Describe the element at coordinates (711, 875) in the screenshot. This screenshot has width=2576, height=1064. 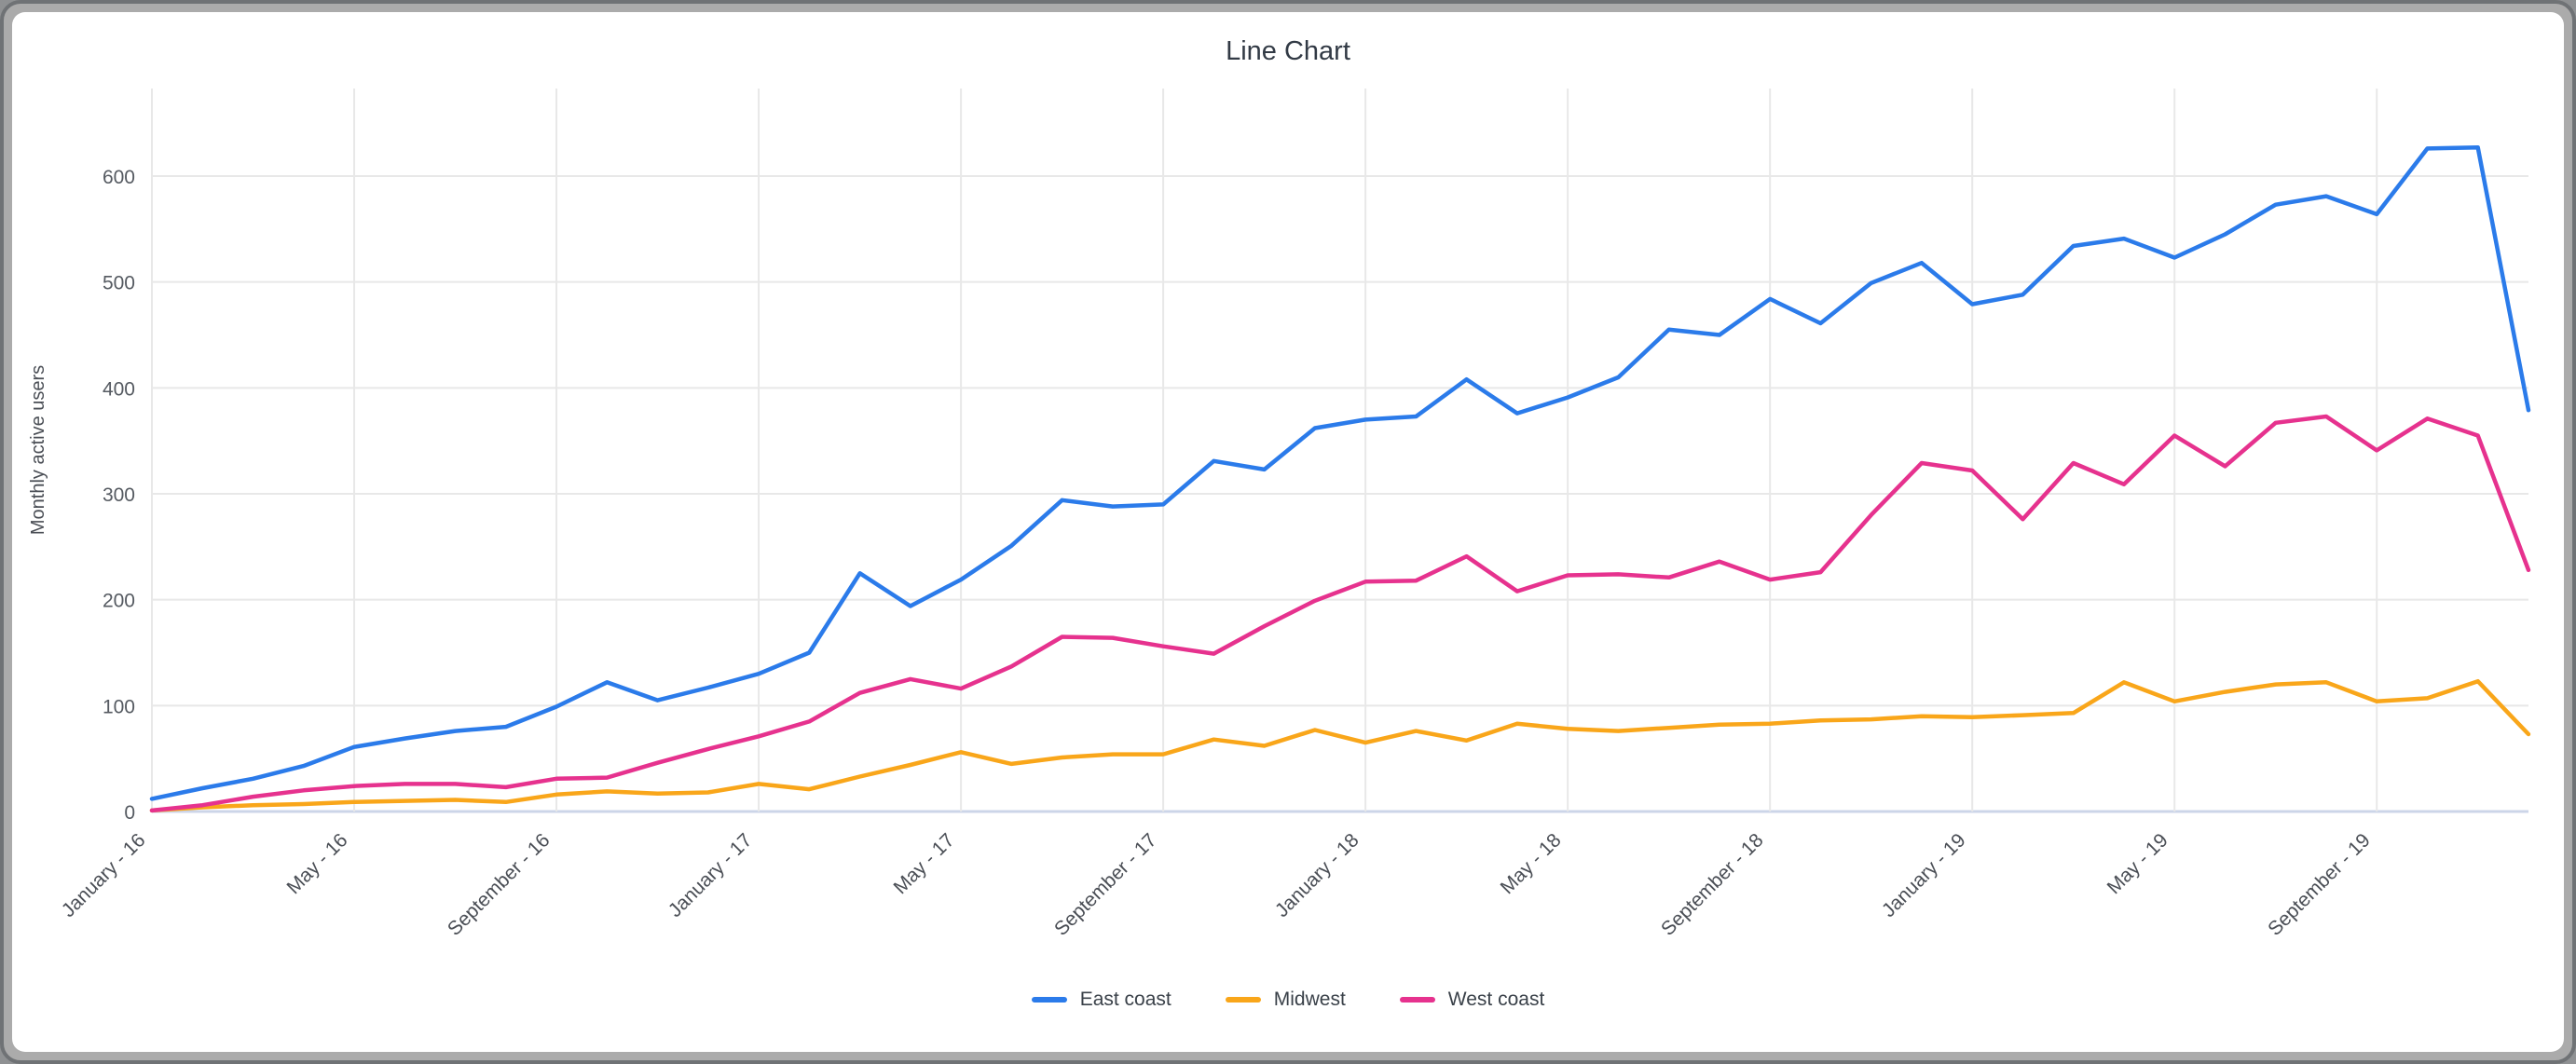
I see `x-tick-label: January - 17` at that location.